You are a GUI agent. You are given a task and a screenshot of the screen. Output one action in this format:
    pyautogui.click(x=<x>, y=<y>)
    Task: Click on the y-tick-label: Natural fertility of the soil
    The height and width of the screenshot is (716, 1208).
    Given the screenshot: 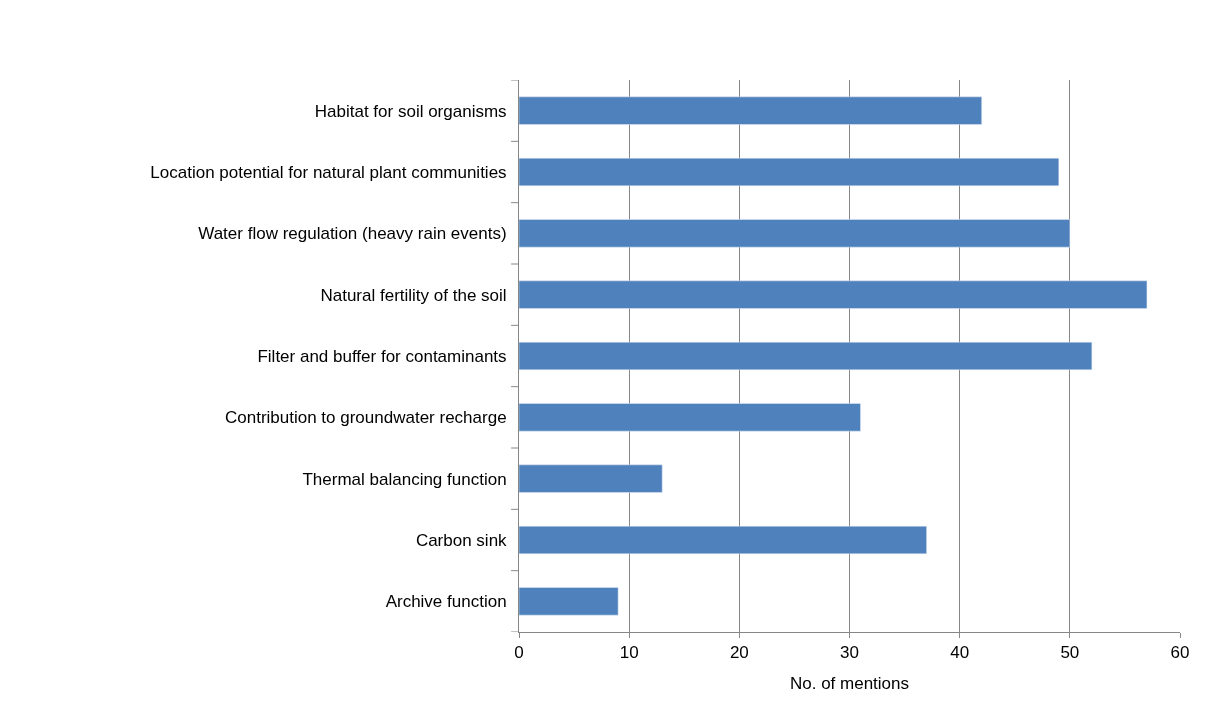 What is the action you would take?
    pyautogui.click(x=413, y=295)
    